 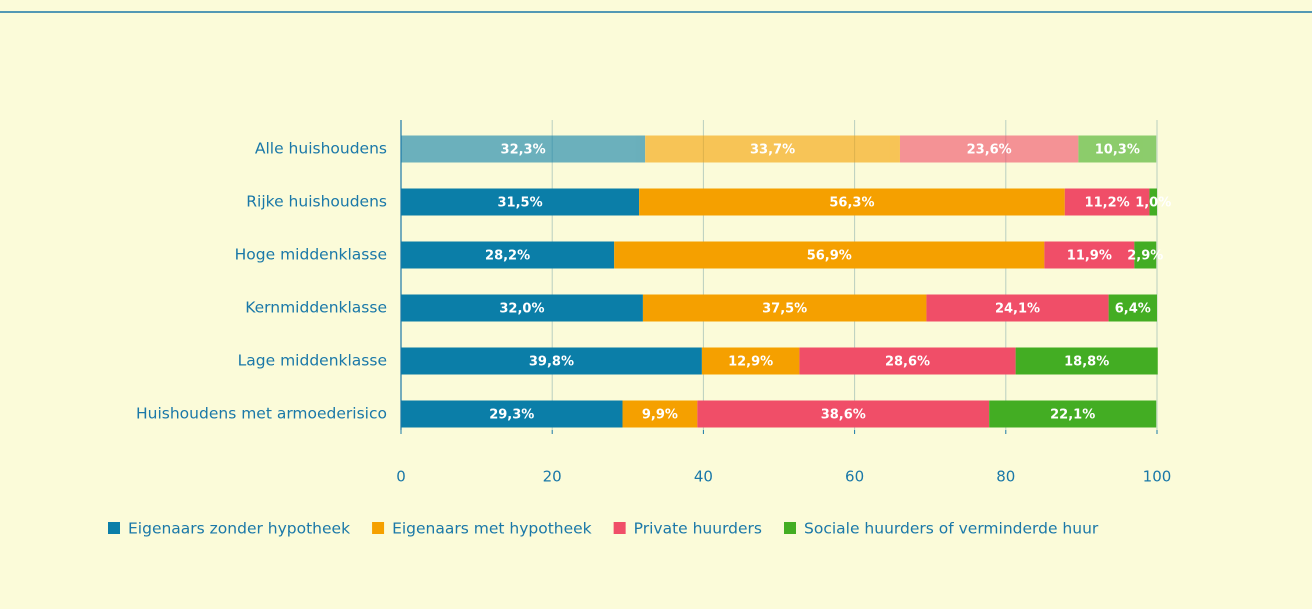 I want to click on x-tick-label: 60, so click(x=854, y=477).